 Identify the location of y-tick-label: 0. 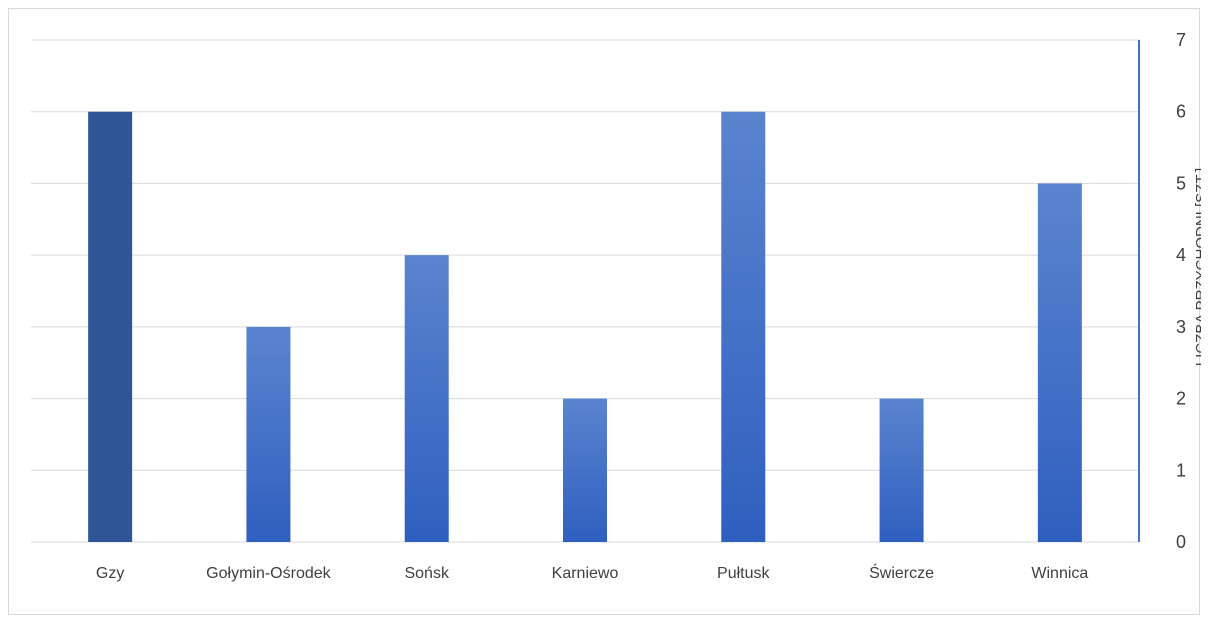
(1181, 542).